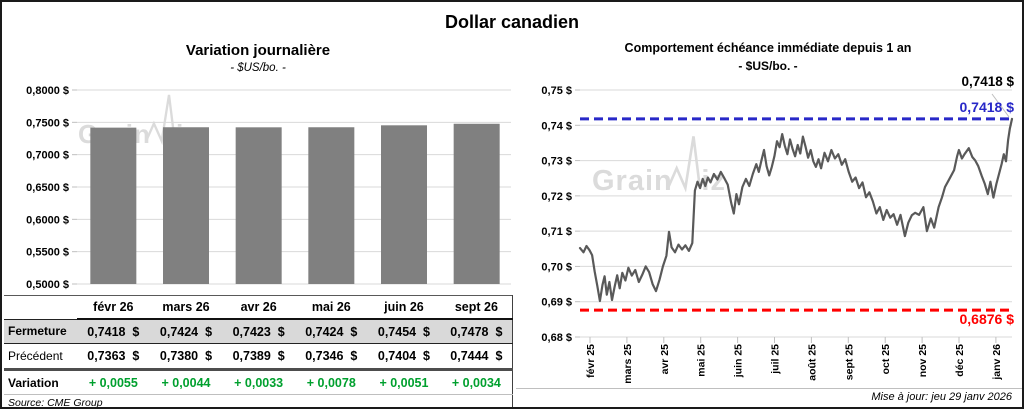 The height and width of the screenshot is (409, 1024). Describe the element at coordinates (556, 91) in the screenshot. I see `y-tick-label: 0,75 $` at that location.